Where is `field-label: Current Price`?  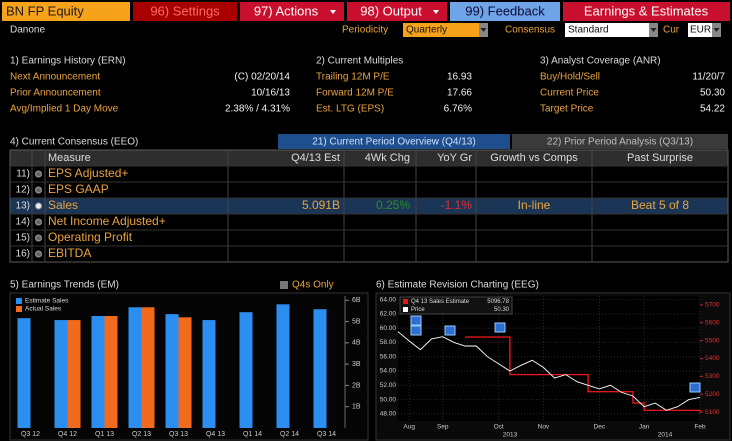 field-label: Current Price is located at coordinates (569, 93).